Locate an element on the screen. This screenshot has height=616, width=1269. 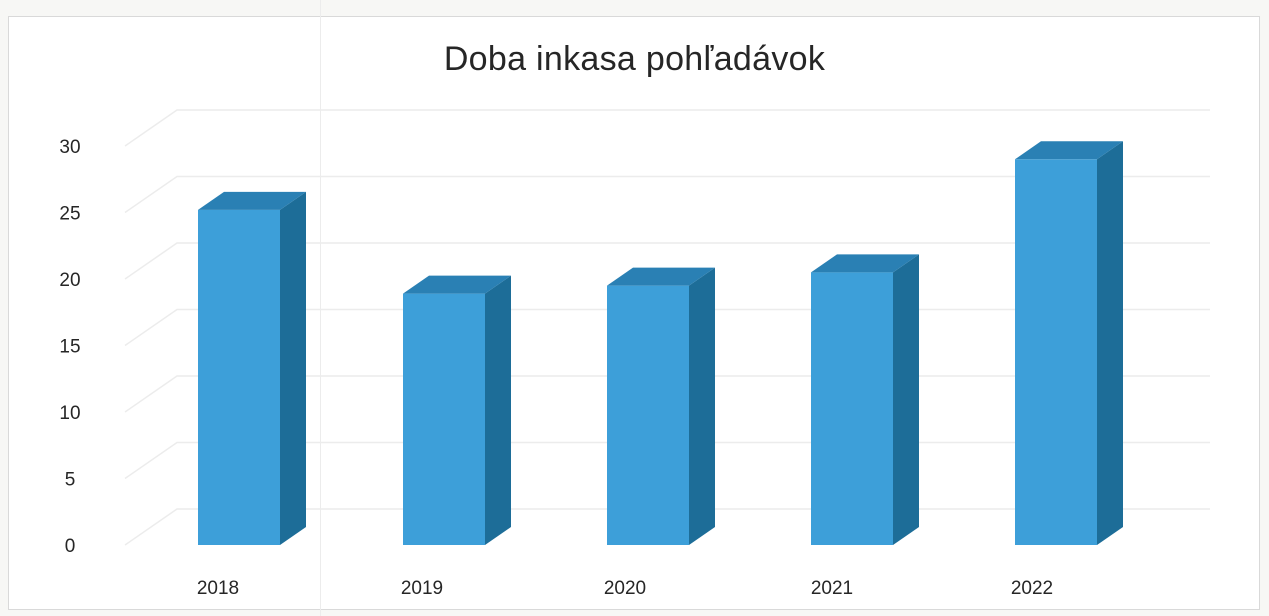
x-tick-label: 2018 is located at coordinates (218, 588).